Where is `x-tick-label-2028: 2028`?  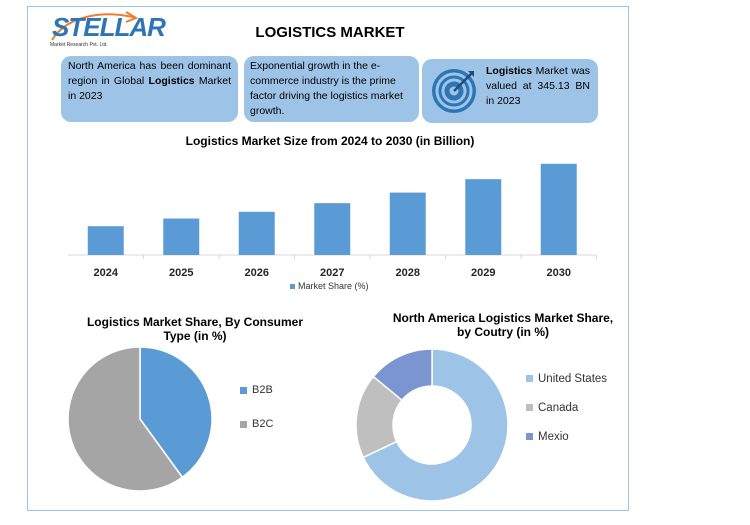
x-tick-label-2028: 2028 is located at coordinates (408, 273).